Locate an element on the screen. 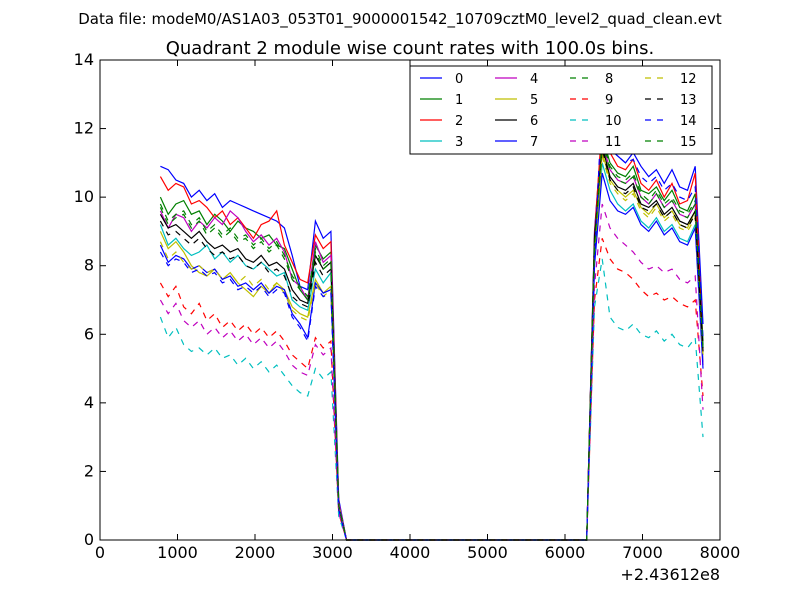 Image resolution: width=800 pixels, height=600 pixels. legend-label-3: 3 is located at coordinates (459, 142).